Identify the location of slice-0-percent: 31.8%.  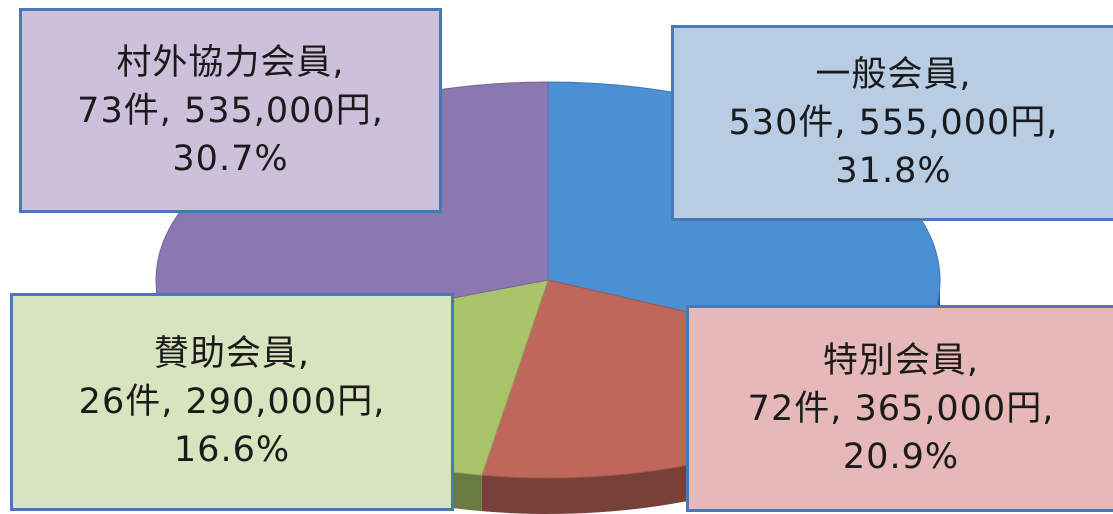
(893, 171).